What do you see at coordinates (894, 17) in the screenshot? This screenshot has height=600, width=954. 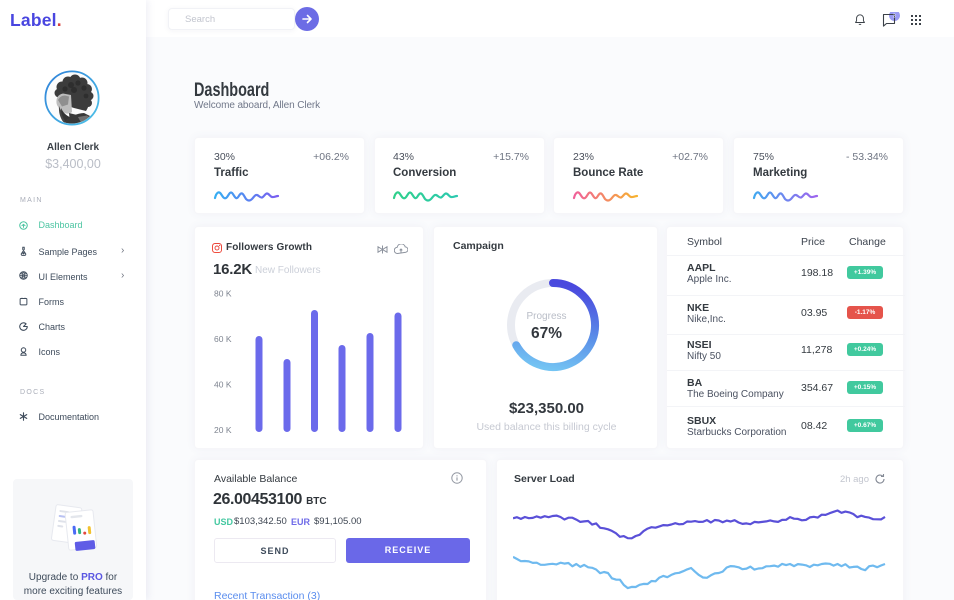 I see `svg-text: 3` at bounding box center [894, 17].